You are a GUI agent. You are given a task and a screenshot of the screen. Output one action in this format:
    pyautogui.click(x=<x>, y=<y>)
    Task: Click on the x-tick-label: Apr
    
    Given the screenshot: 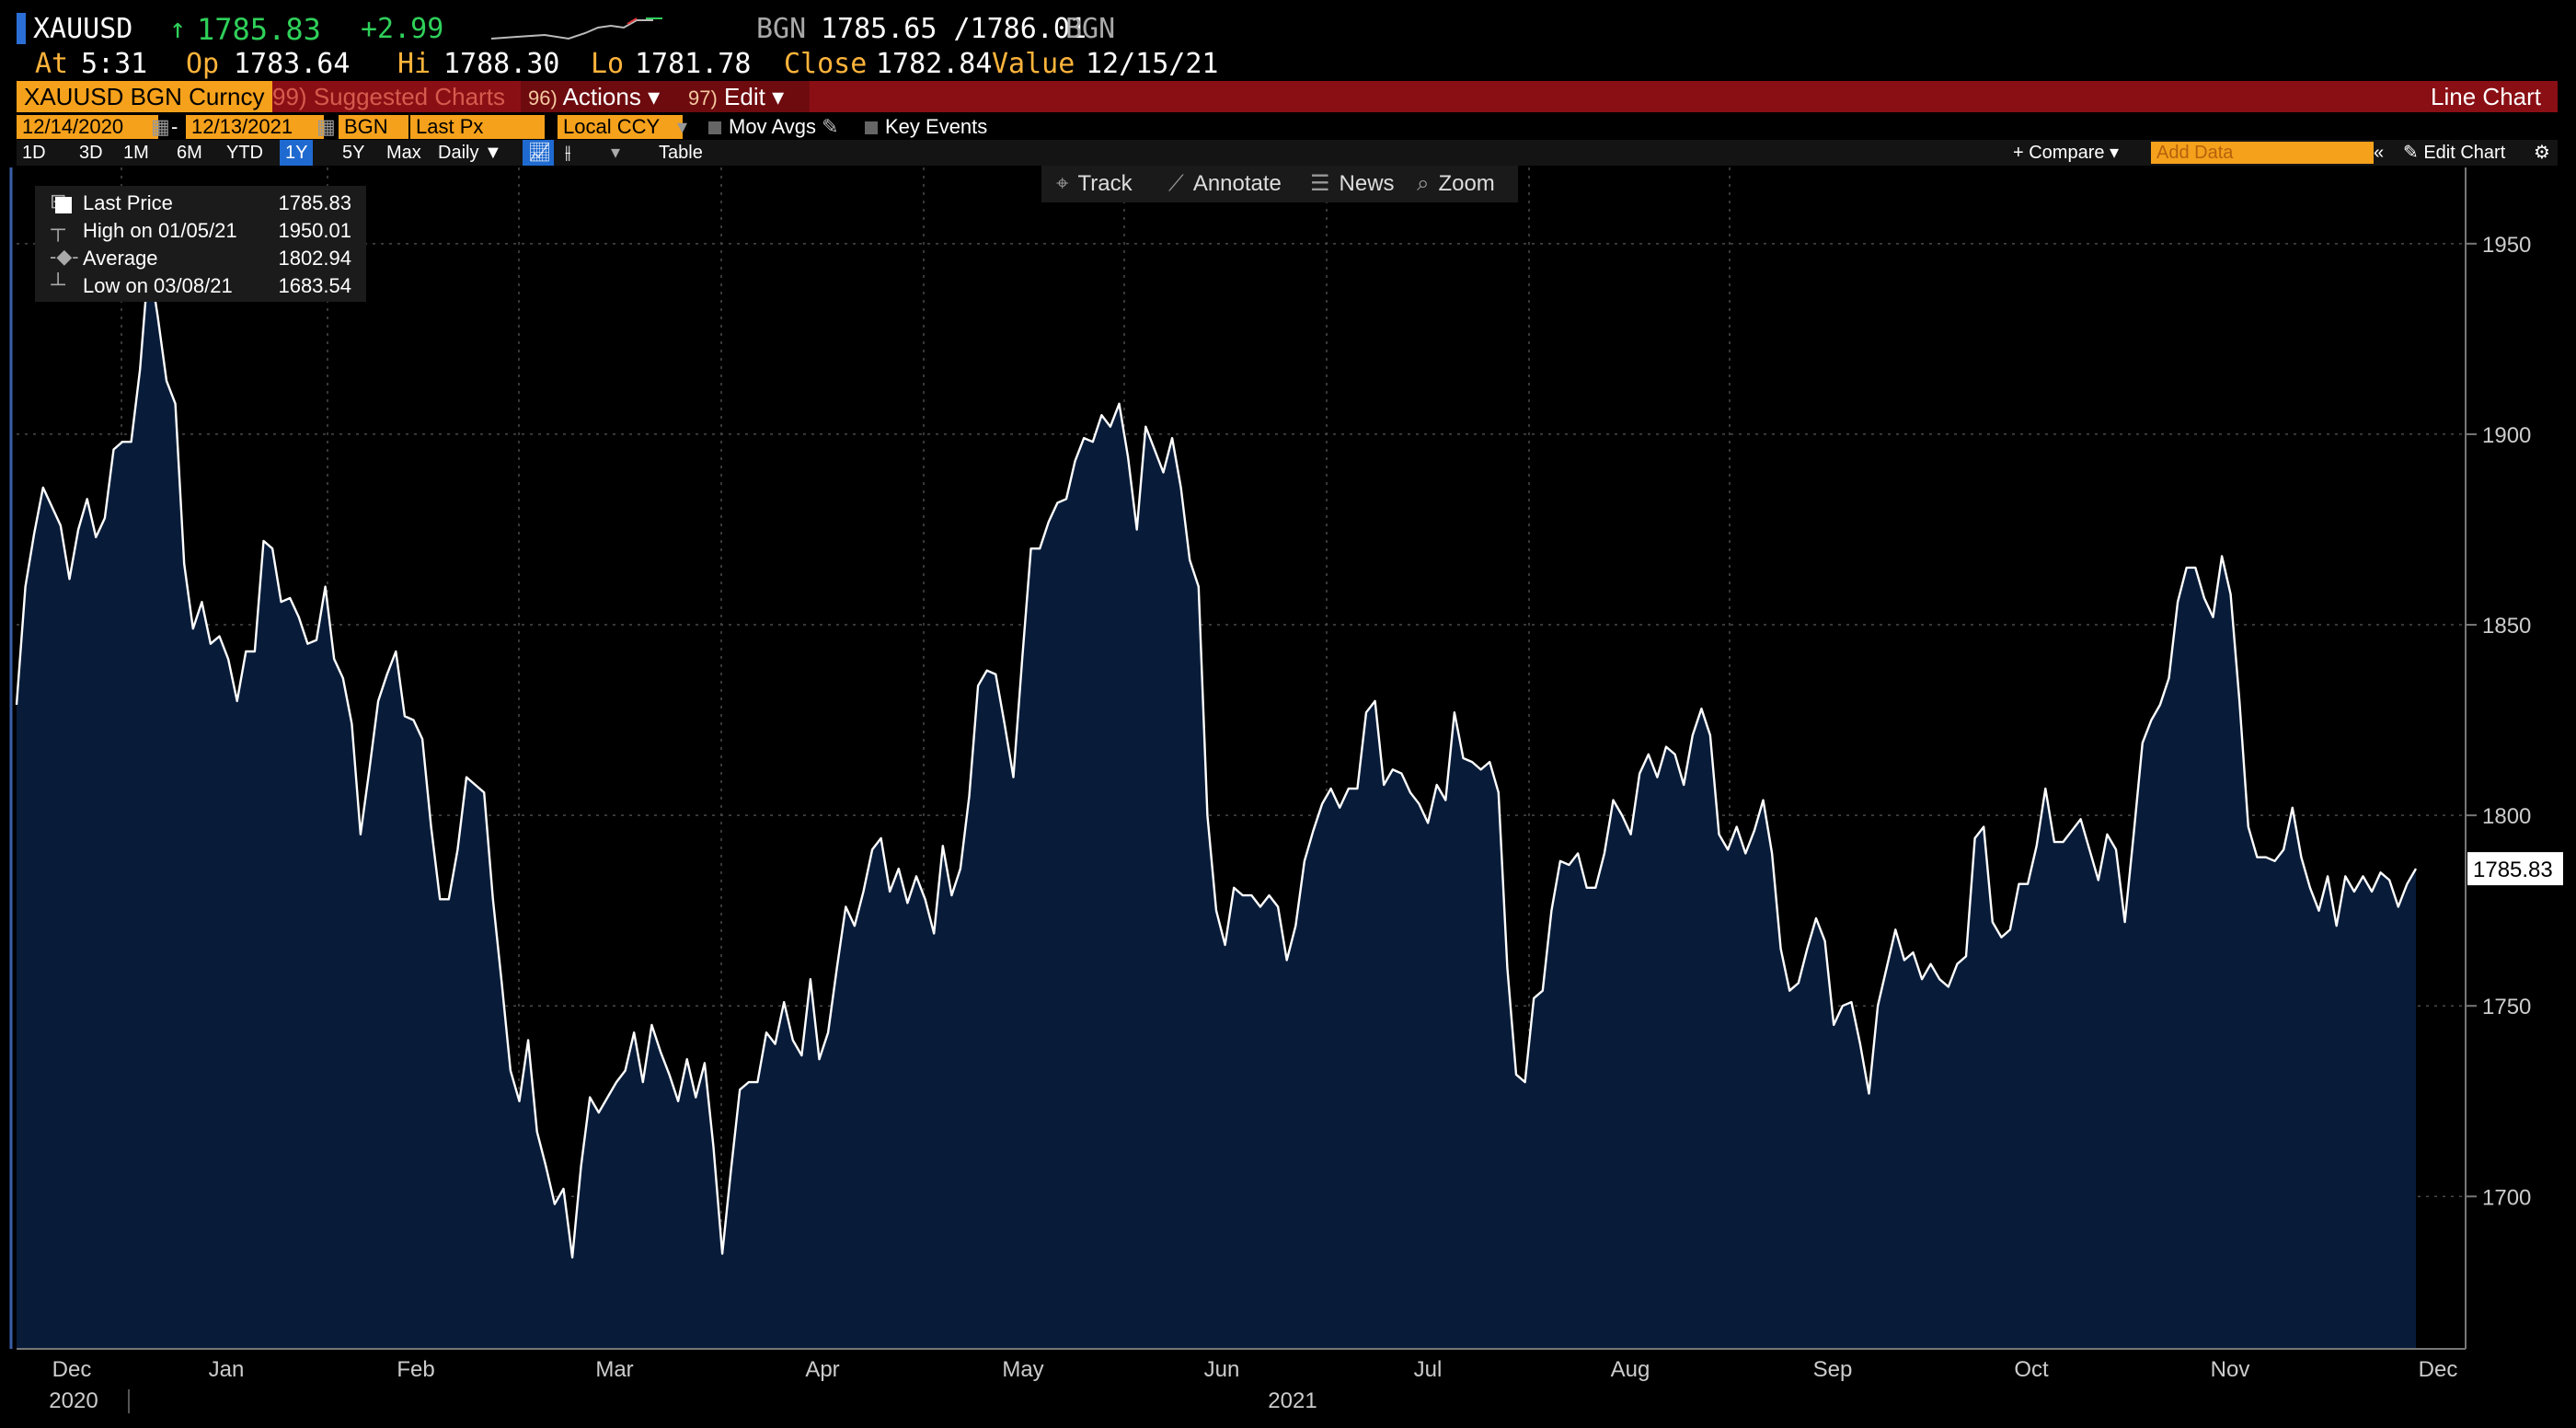 What is the action you would take?
    pyautogui.click(x=822, y=1369)
    